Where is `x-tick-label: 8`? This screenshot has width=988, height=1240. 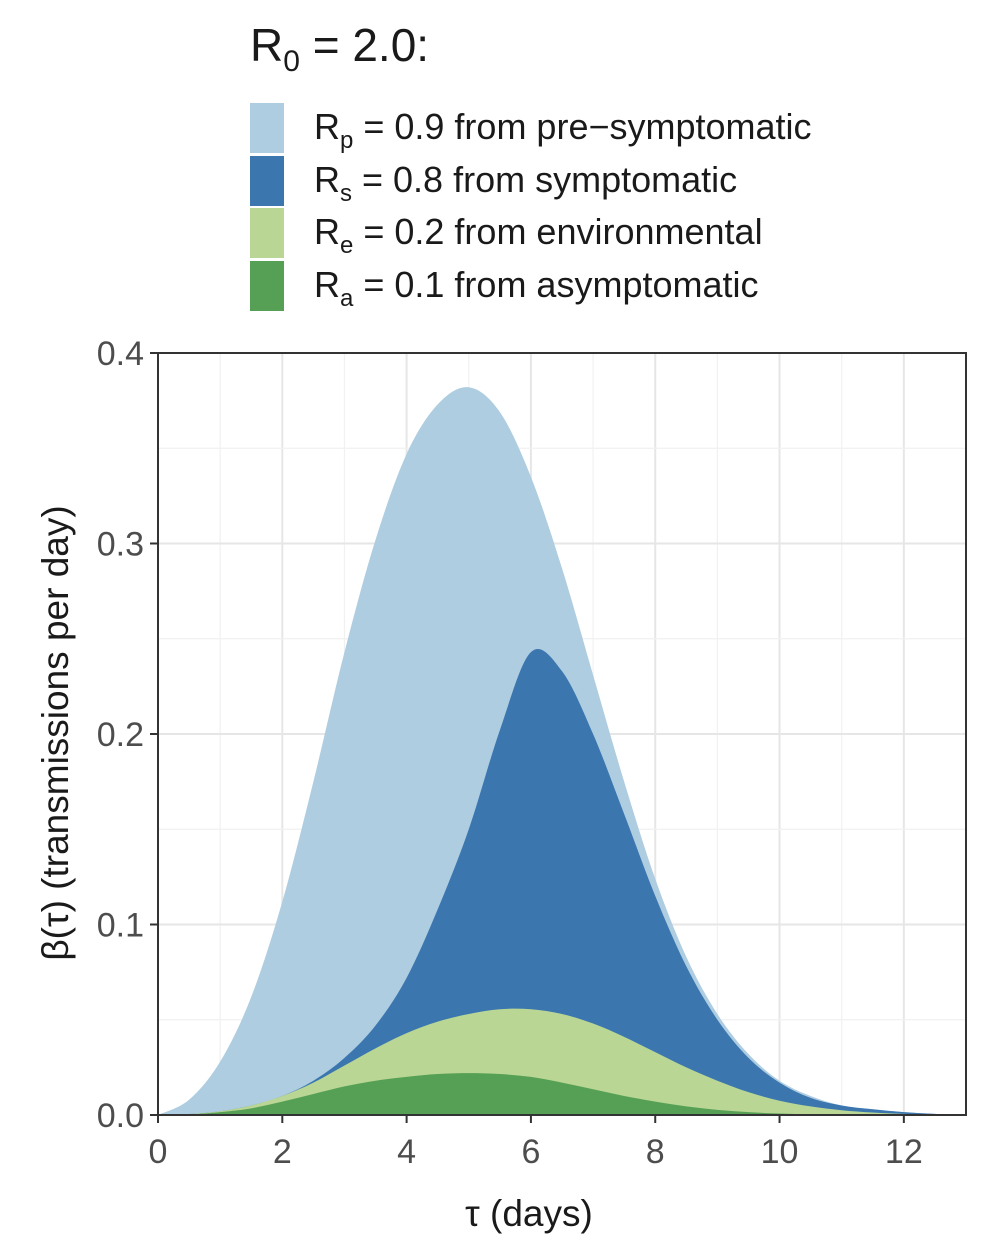 x-tick-label: 8 is located at coordinates (655, 1152).